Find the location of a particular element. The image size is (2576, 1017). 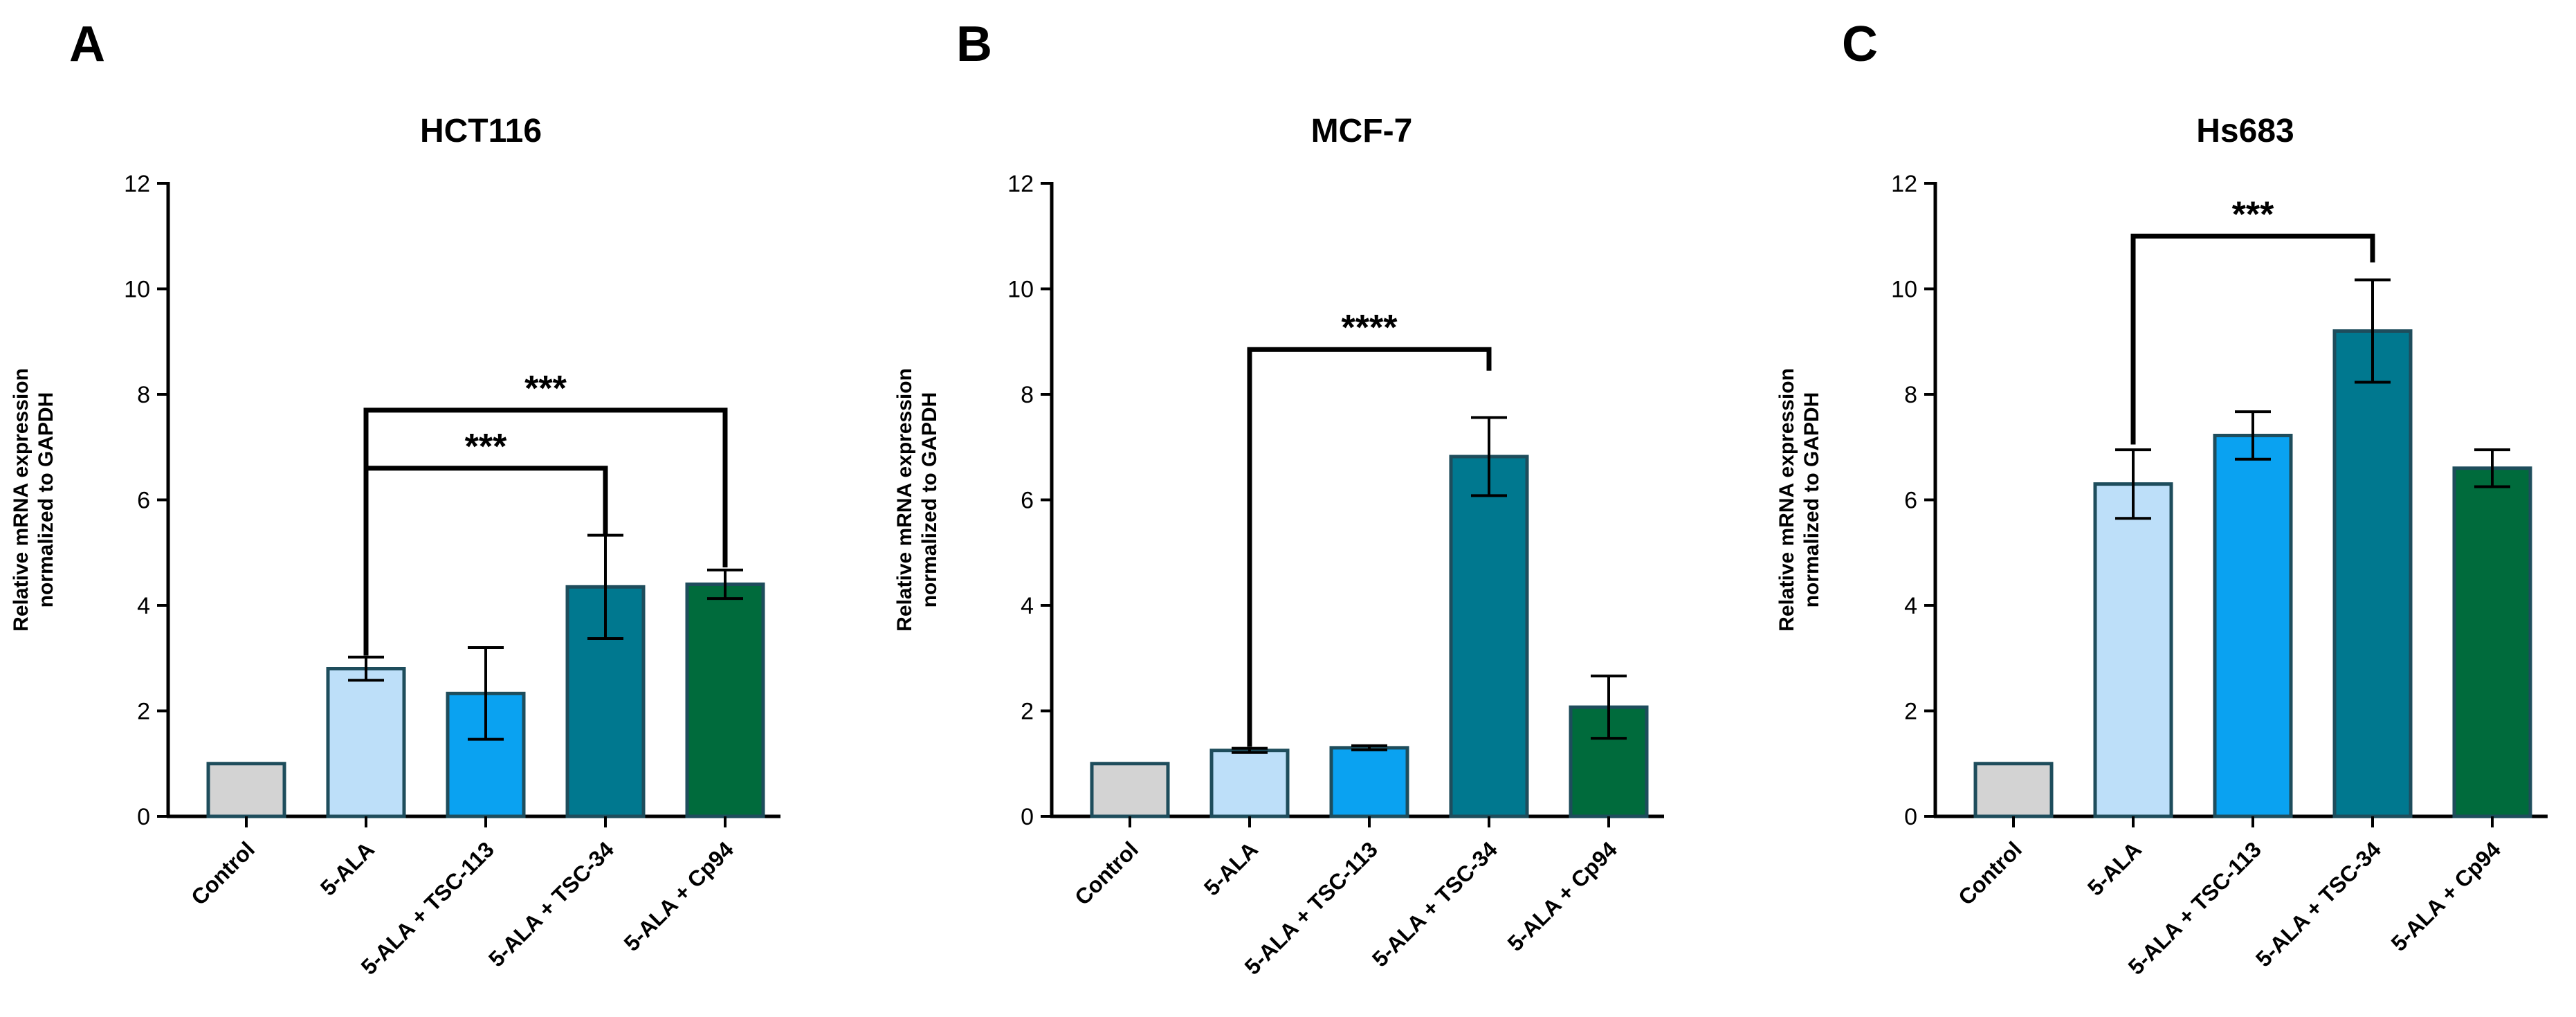

significance-label: **** is located at coordinates (1370, 328).